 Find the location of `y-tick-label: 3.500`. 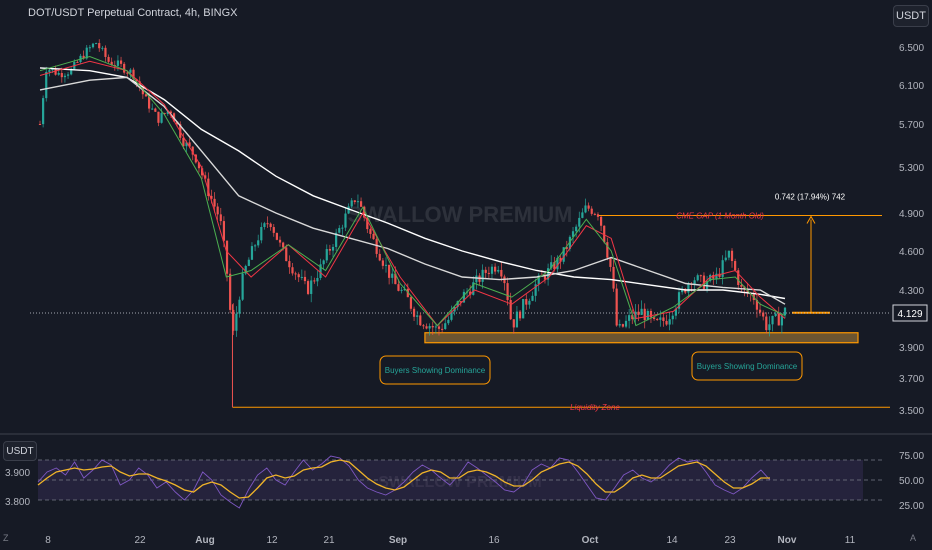

y-tick-label: 3.500 is located at coordinates (911, 411).